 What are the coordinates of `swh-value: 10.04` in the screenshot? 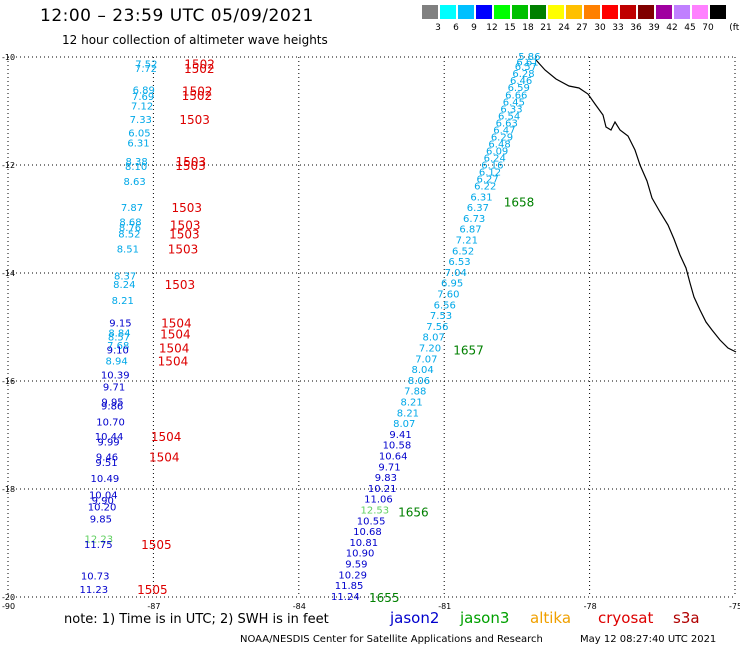 It's located at (103, 495).